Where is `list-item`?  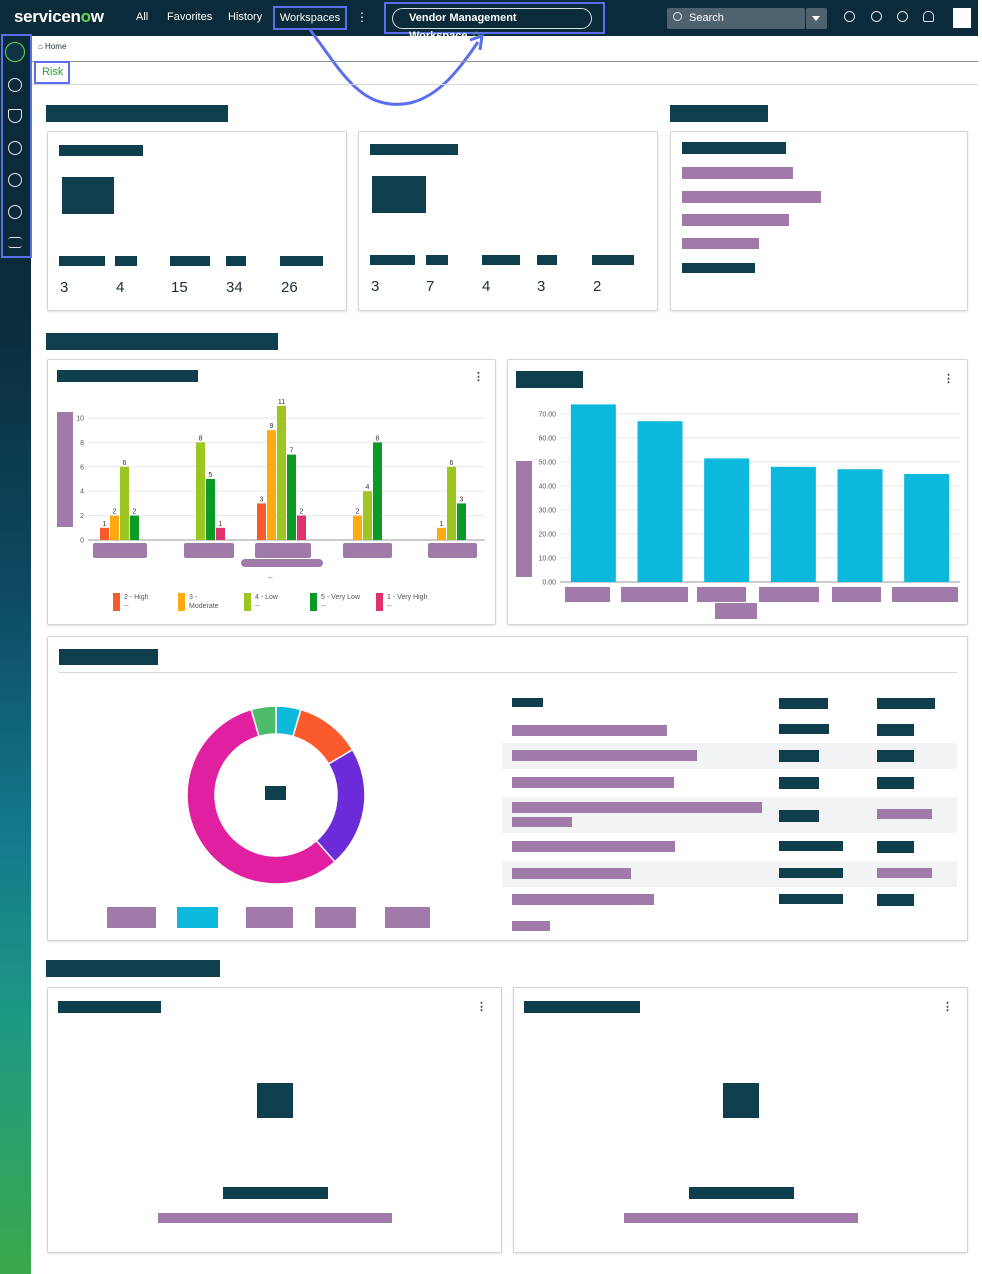 list-item is located at coordinates (718, 268).